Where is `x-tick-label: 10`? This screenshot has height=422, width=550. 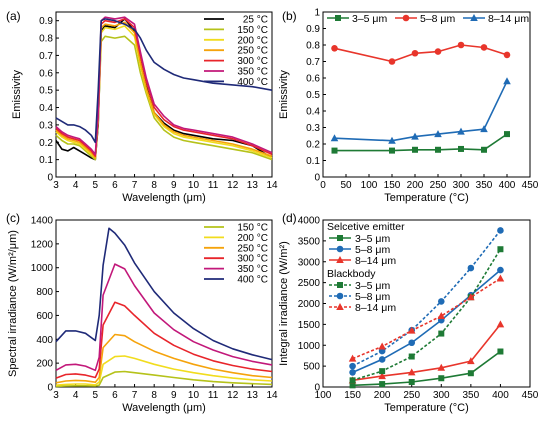
x-tick-label: 10 is located at coordinates (194, 395).